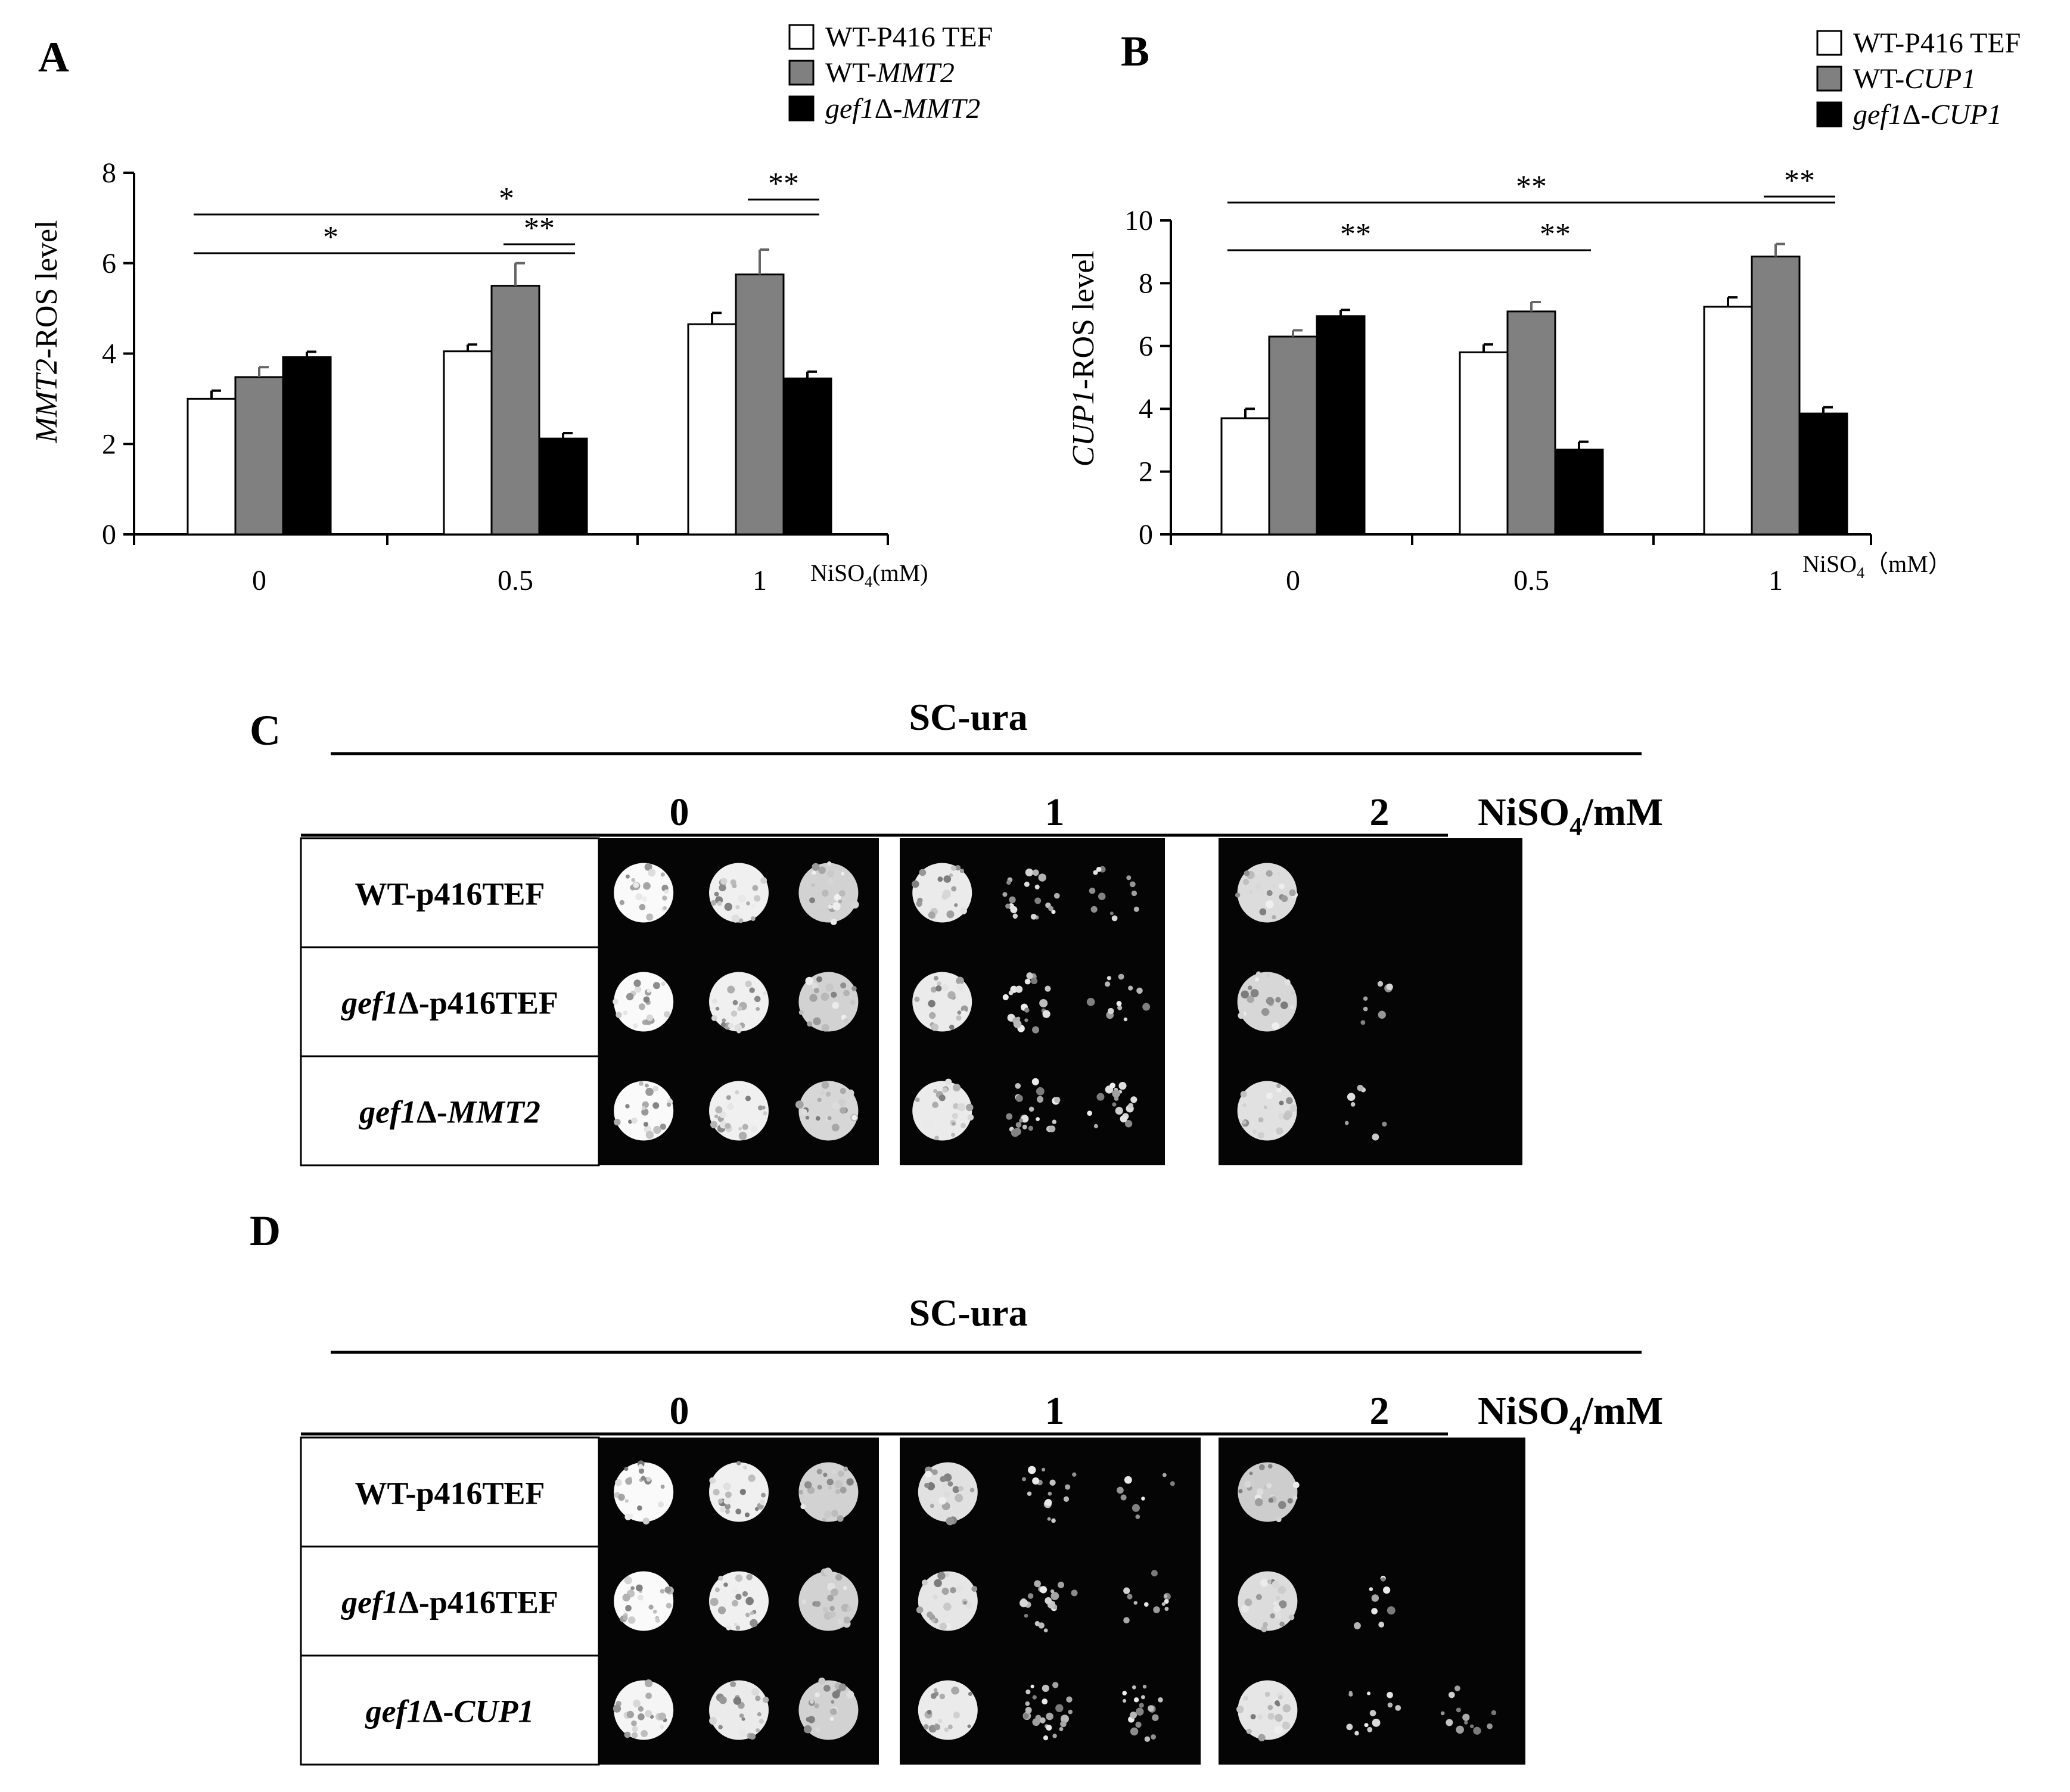 This screenshot has width=2070, height=1792. What do you see at coordinates (1775, 580) in the screenshot?
I see `category-label: 1` at bounding box center [1775, 580].